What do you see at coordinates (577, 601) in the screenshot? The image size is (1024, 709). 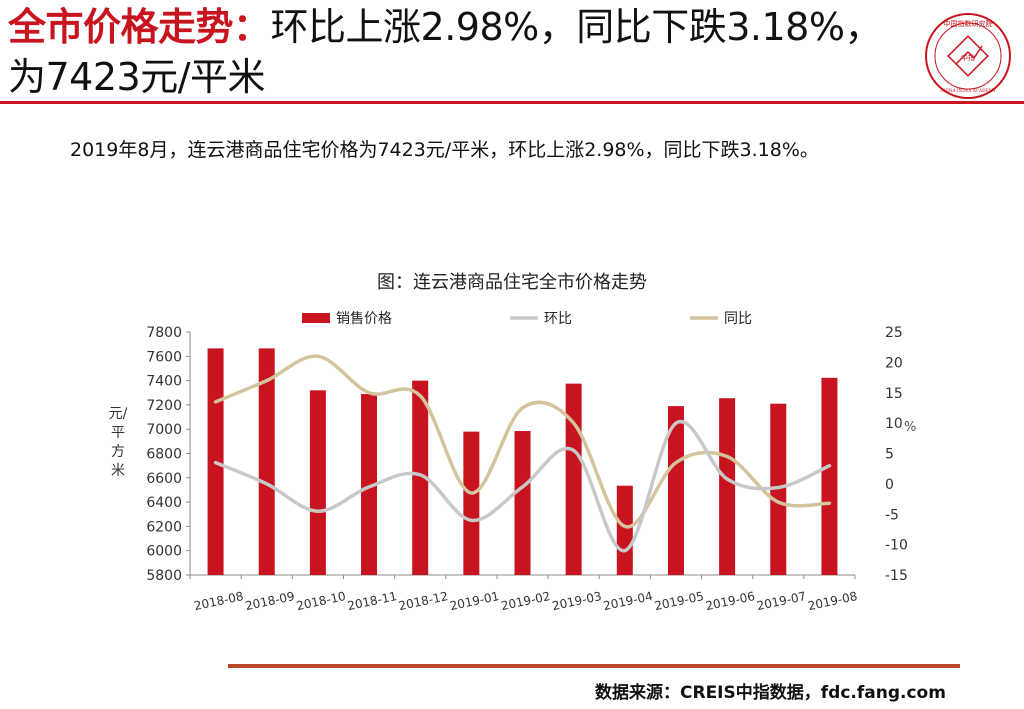 I see `x-tick-label: 2019-03` at bounding box center [577, 601].